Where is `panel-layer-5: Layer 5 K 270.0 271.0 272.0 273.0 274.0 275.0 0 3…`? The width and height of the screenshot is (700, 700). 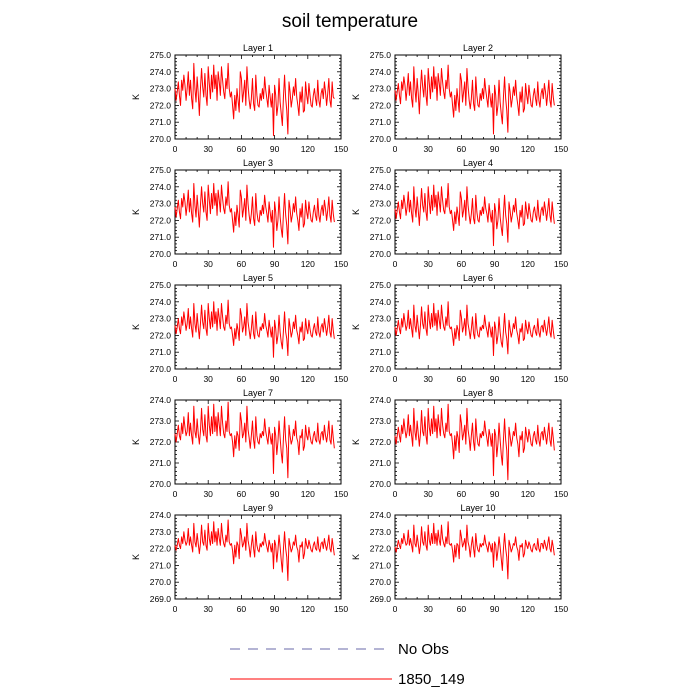
panel-layer-5: Layer 5 K 270.0 271.0 272.0 273.0 274.0 275.0 0 3… is located at coordinates (239, 328).